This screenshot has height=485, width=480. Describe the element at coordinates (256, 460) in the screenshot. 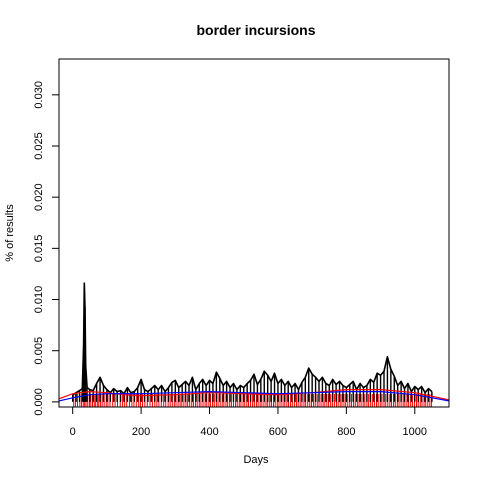

I see `x-axis-label: Days` at that location.